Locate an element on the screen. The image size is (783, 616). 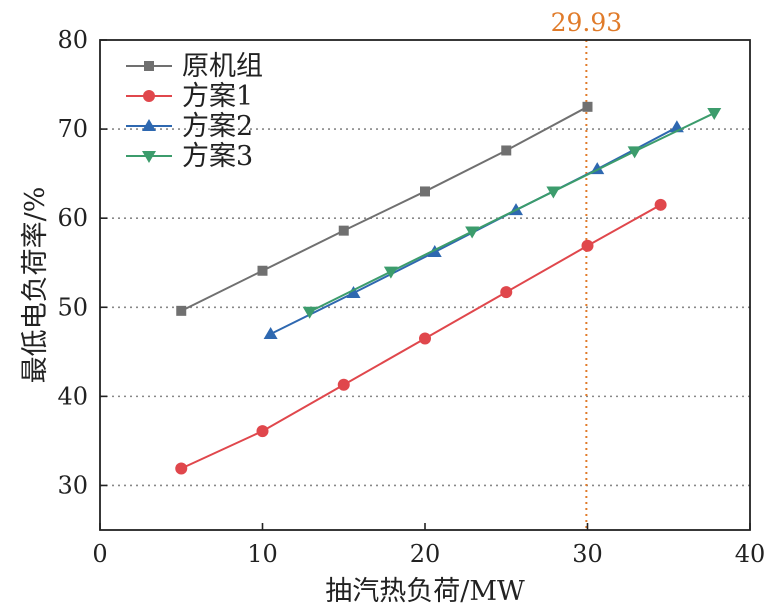
y-tick-label: 30 is located at coordinates (72, 485).